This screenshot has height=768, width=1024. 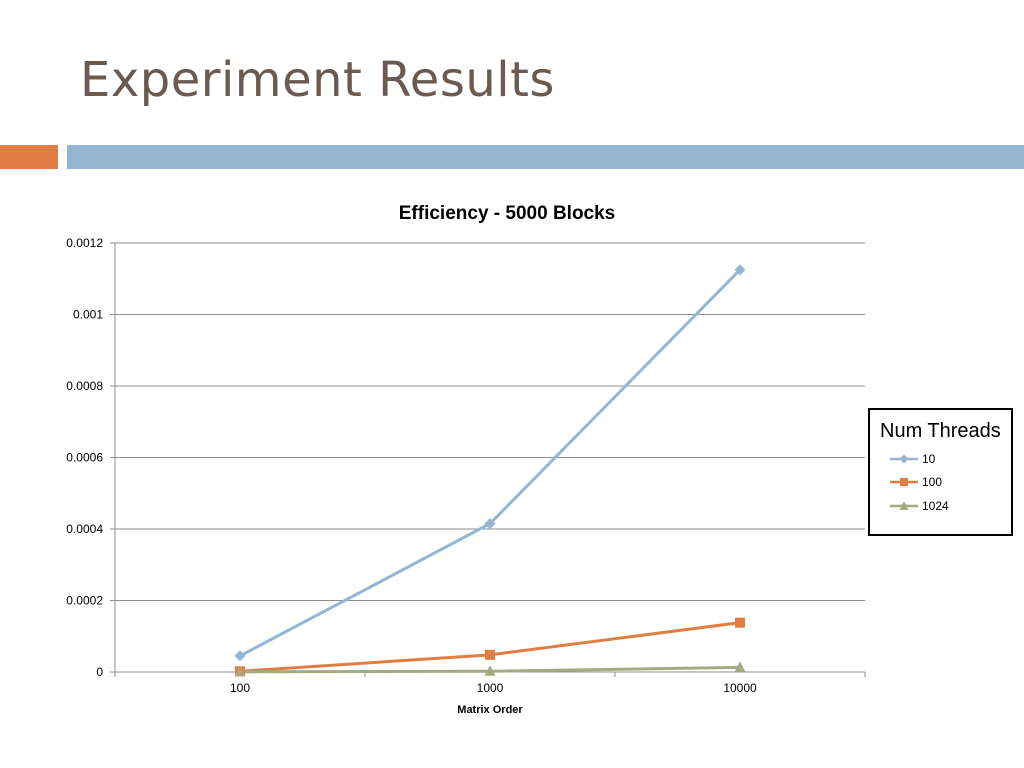 I want to click on x-tick-label: 100, so click(x=240, y=688).